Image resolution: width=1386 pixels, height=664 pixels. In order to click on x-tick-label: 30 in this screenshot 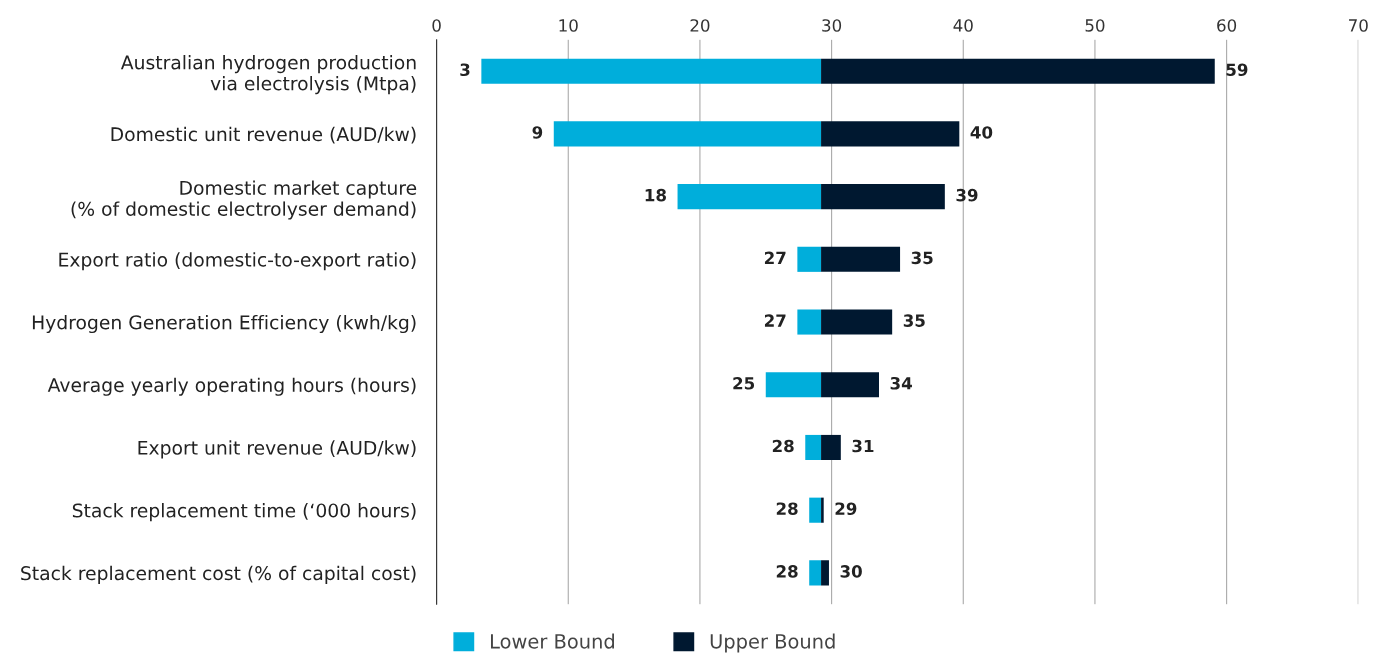, I will do `click(832, 25)`.